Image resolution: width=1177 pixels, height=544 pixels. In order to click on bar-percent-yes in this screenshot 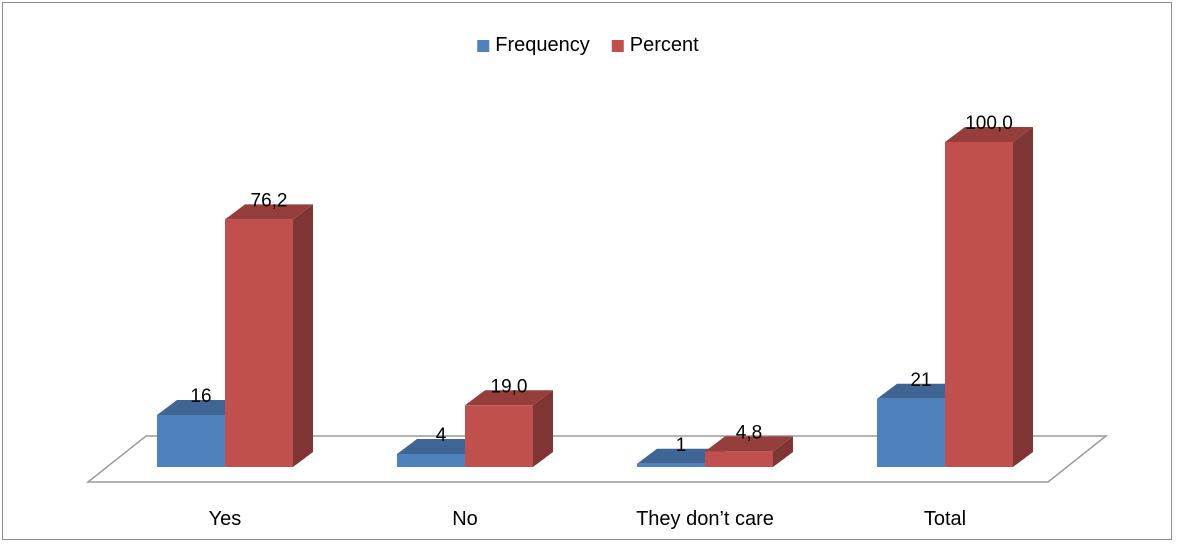, I will do `click(269, 335)`.